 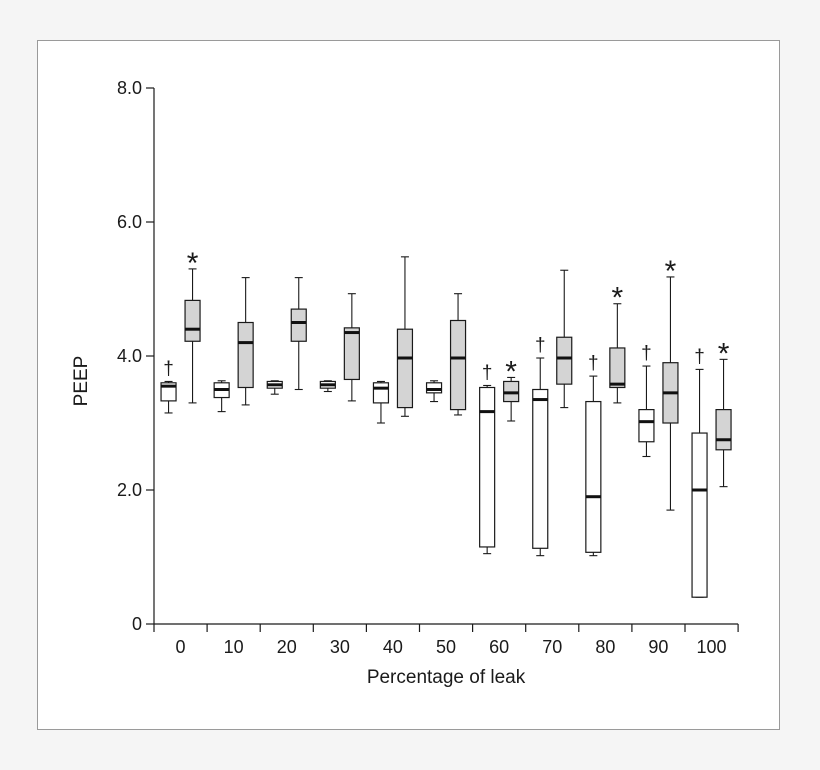 I want to click on y-tick-label: 8.0, so click(x=129, y=88).